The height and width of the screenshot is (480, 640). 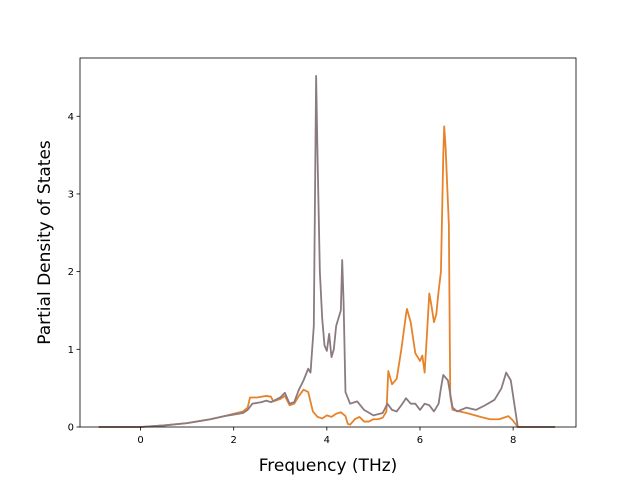 What do you see at coordinates (71, 428) in the screenshot?
I see `y-tick-label: 0` at bounding box center [71, 428].